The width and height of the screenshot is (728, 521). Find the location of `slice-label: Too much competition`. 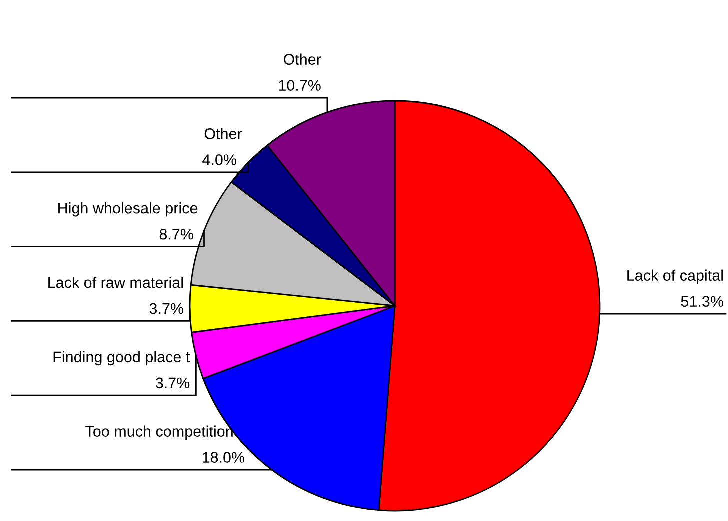

slice-label: Too much competition is located at coordinates (159, 433).